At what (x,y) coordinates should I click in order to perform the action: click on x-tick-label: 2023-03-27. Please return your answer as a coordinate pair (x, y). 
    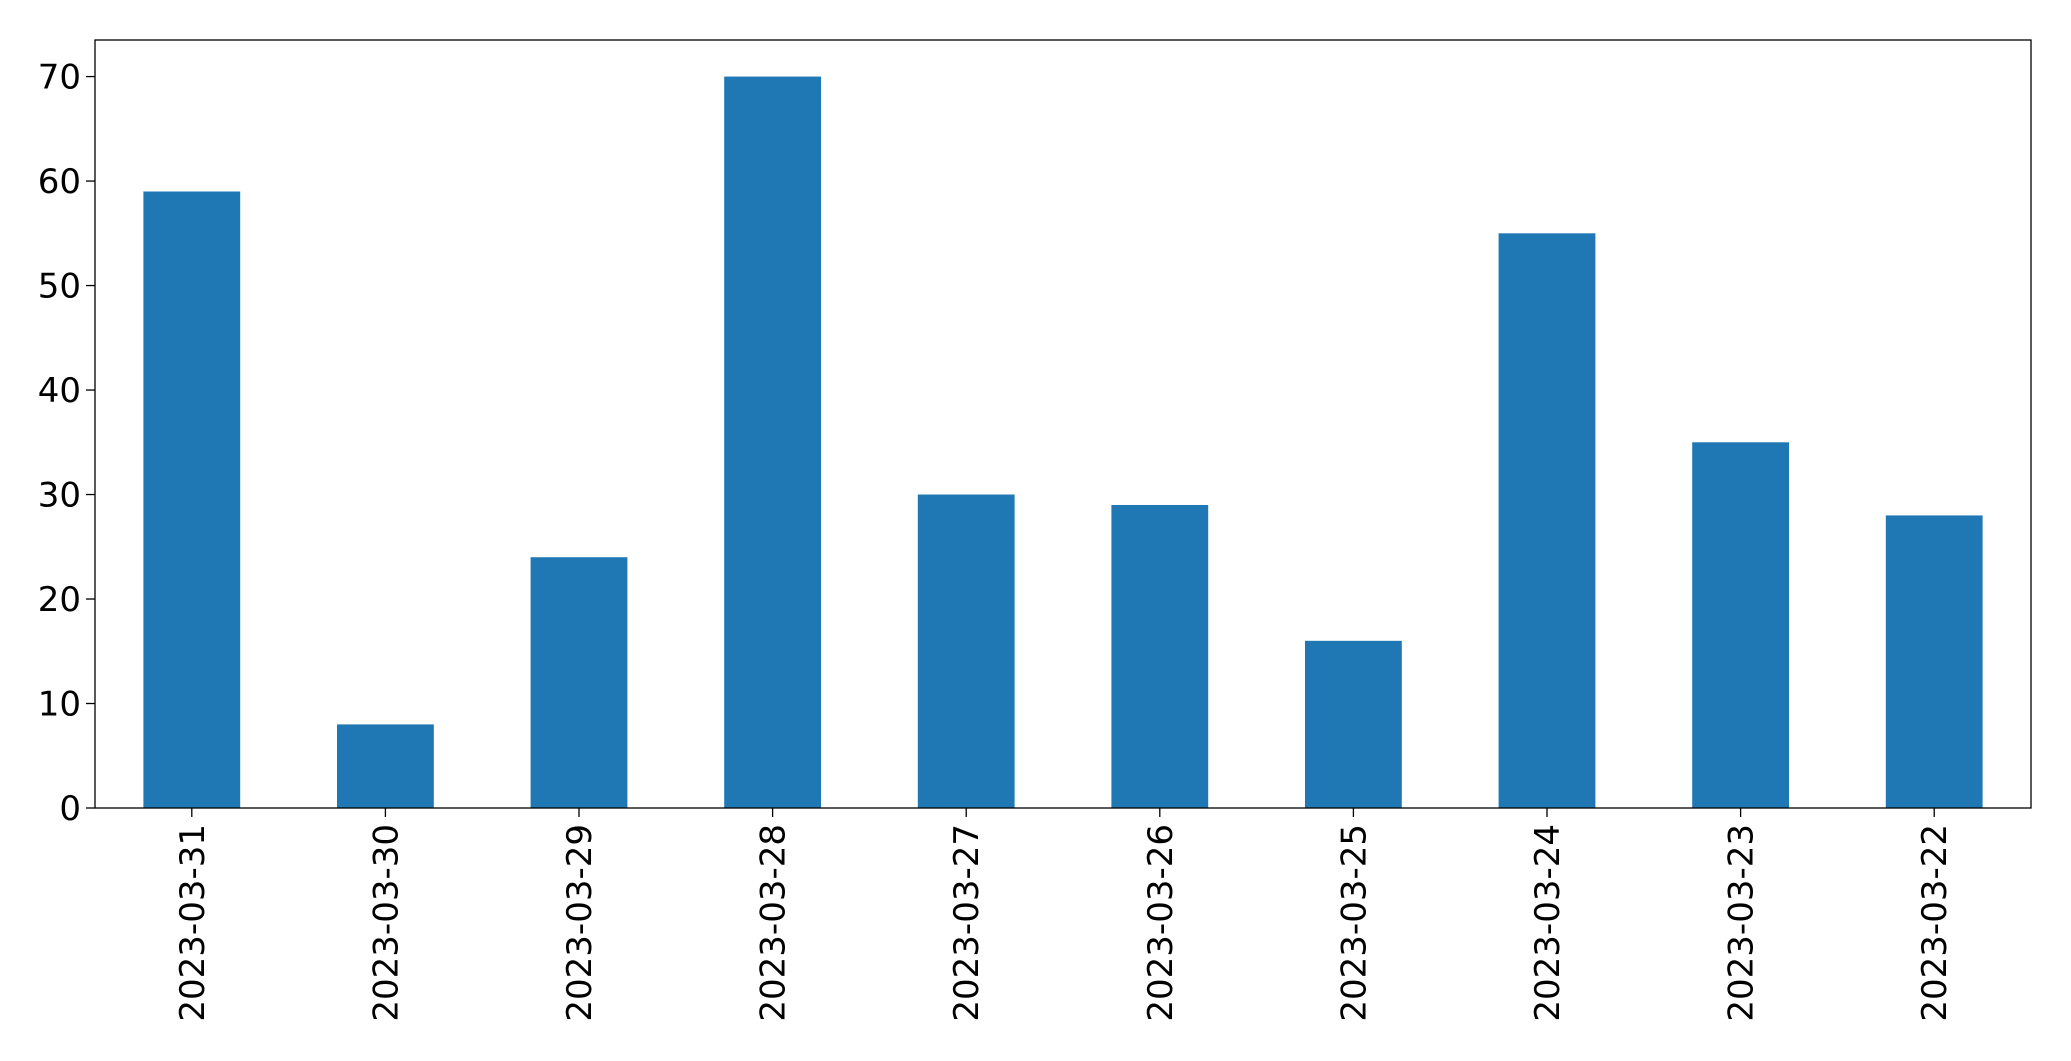
    Looking at the image, I should click on (967, 923).